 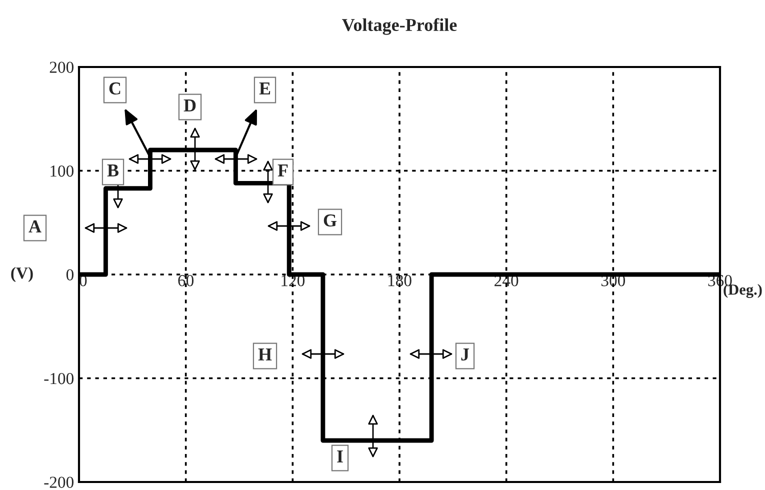 I want to click on chart-title: Voltage-Profile, so click(x=399, y=26).